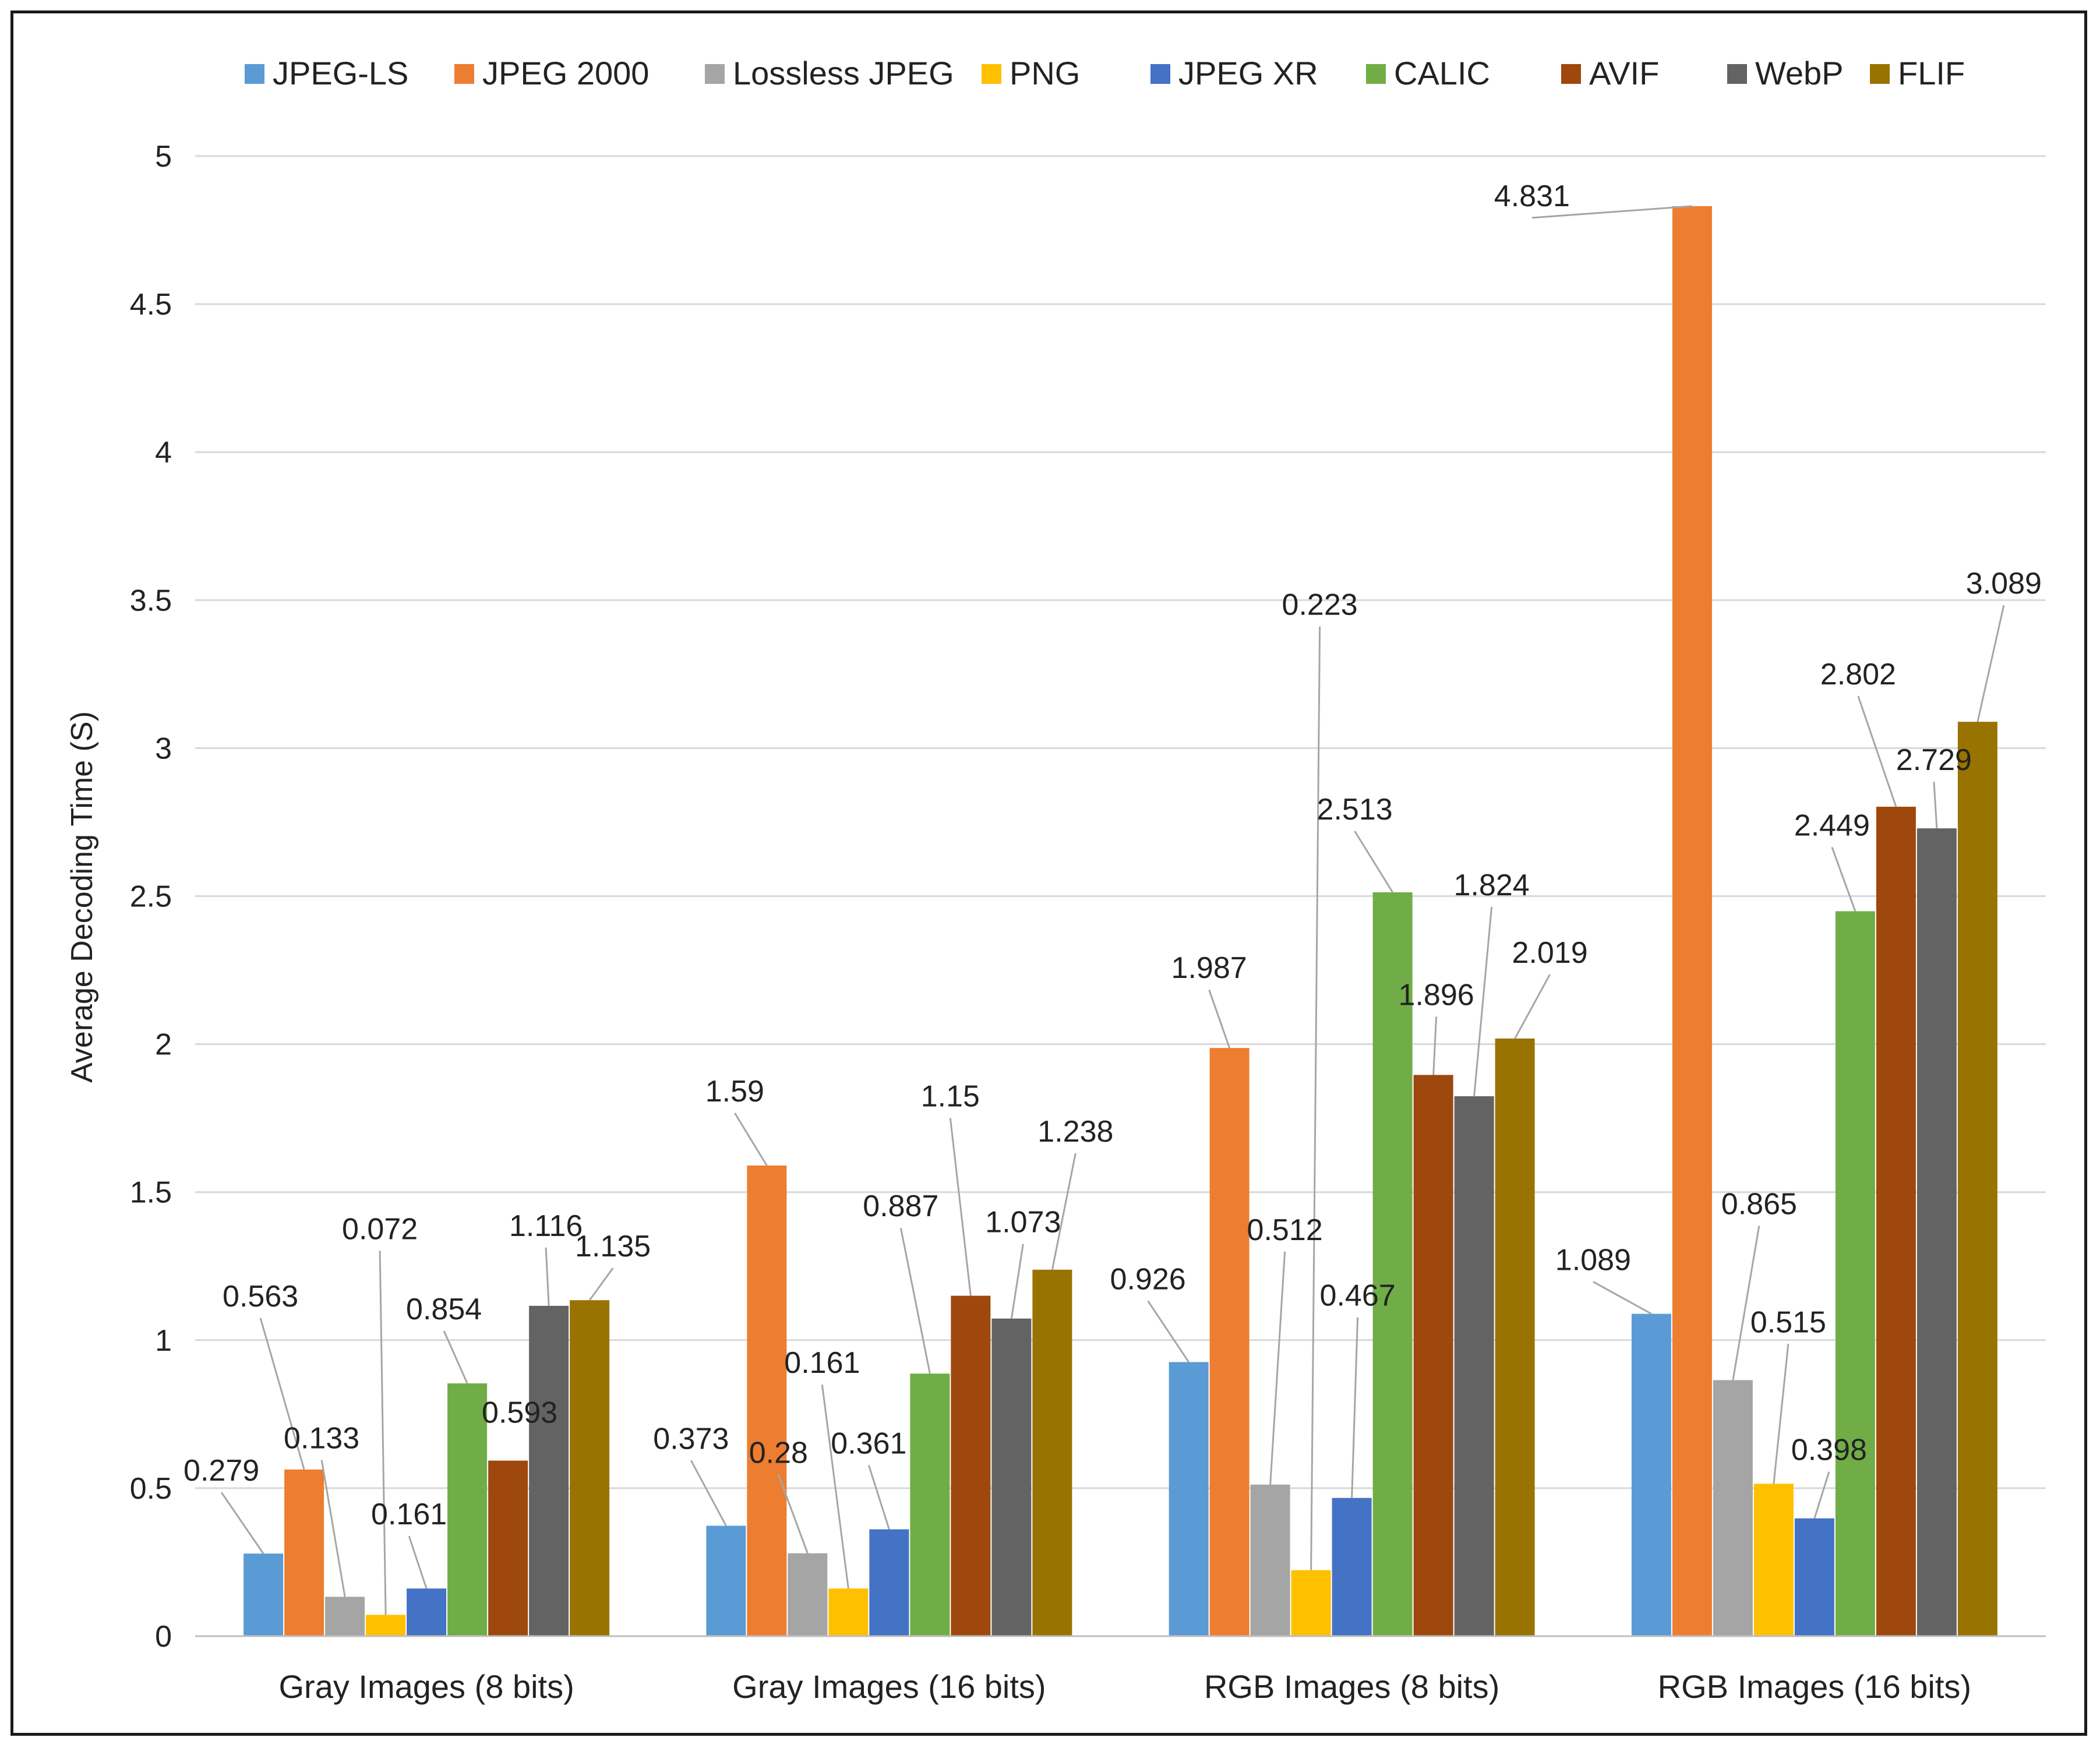  Describe the element at coordinates (163, 1341) in the screenshot. I see `y-tick-label: 1` at that location.